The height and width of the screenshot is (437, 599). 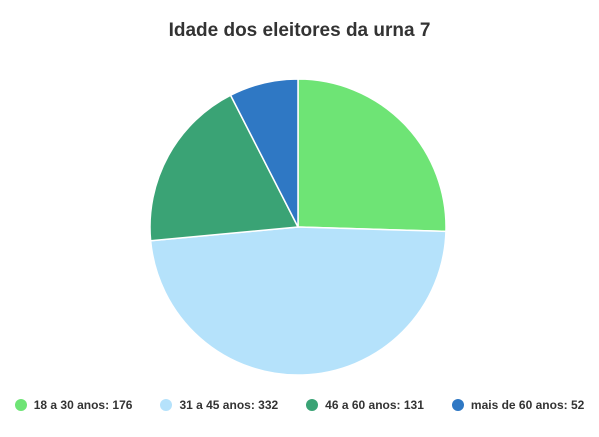 I want to click on legend-marker-60-plus, so click(x=457, y=405).